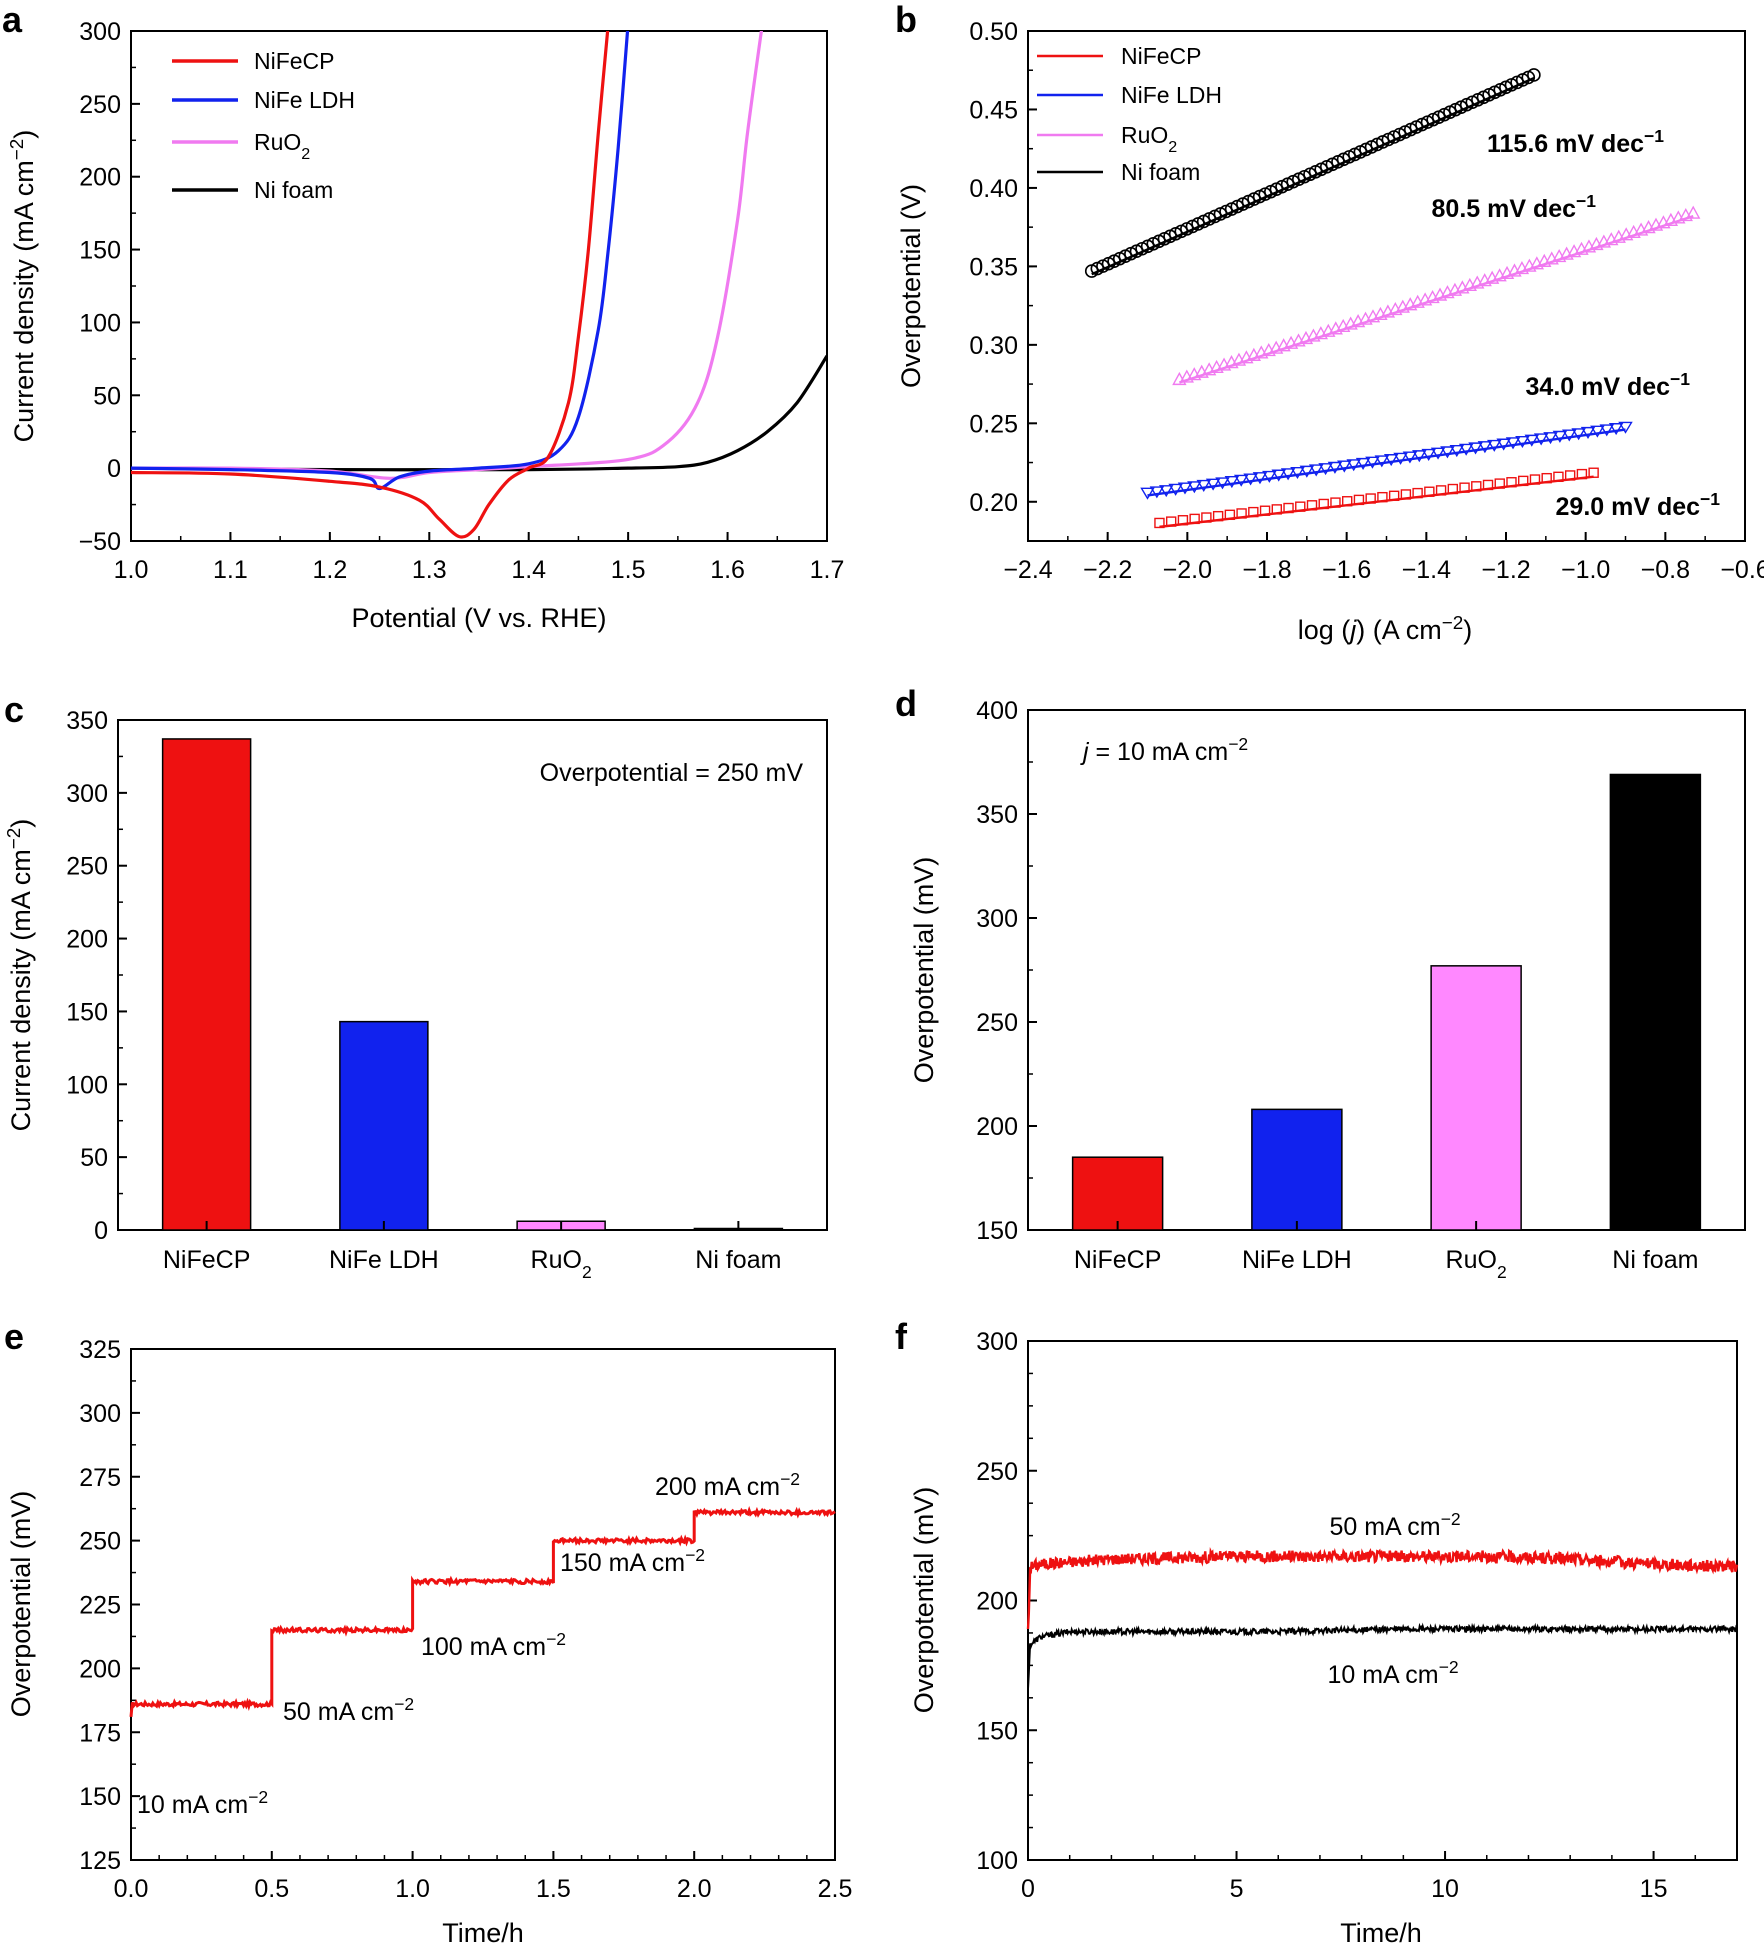 The width and height of the screenshot is (1764, 1949). What do you see at coordinates (384, 1260) in the screenshot?
I see `panel-c-category-label-1: NiFe LDH` at bounding box center [384, 1260].